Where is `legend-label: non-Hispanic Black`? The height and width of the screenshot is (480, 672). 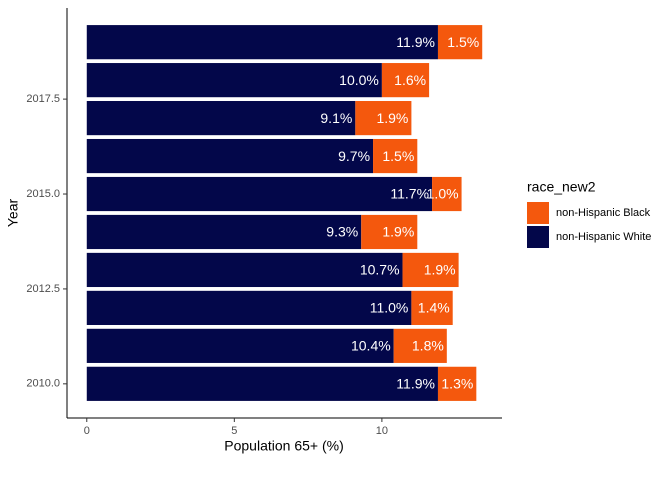 legend-label: non-Hispanic Black is located at coordinates (603, 213).